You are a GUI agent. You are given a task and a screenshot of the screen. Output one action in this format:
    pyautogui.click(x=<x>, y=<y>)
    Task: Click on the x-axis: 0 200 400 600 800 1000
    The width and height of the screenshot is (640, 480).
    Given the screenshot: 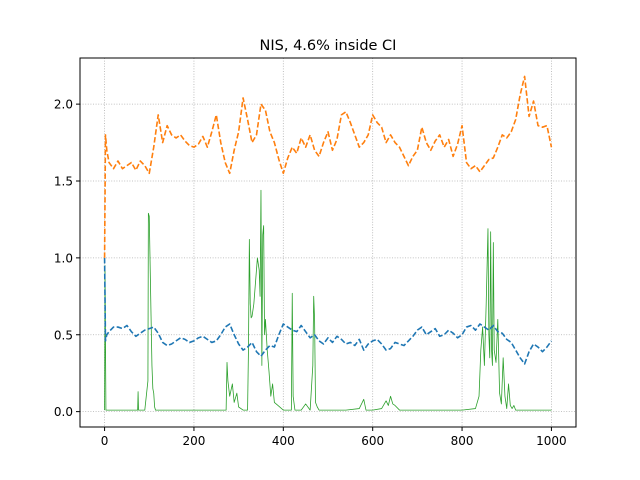 What is the action you would take?
    pyautogui.click(x=334, y=437)
    